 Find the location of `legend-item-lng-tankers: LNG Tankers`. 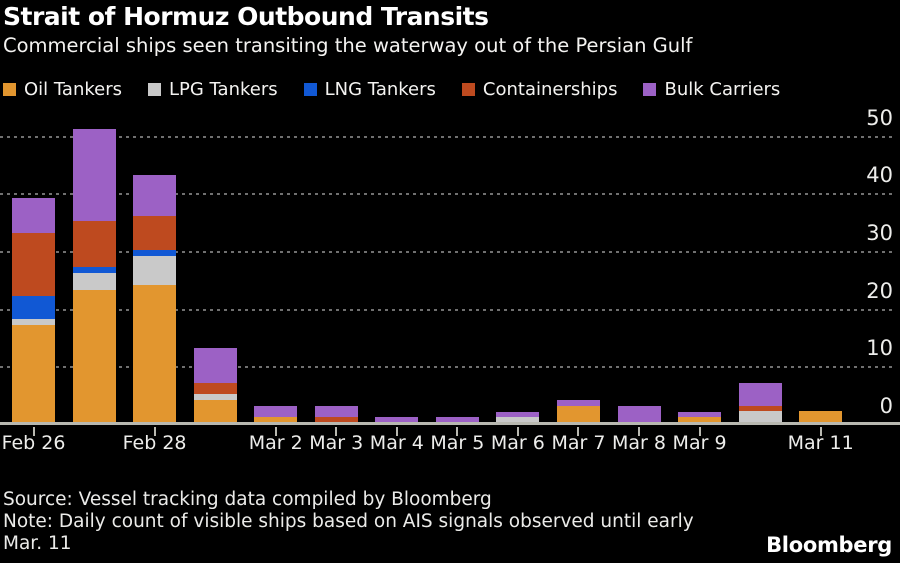

legend-item-lng-tankers: LNG Tankers is located at coordinates (369, 89).